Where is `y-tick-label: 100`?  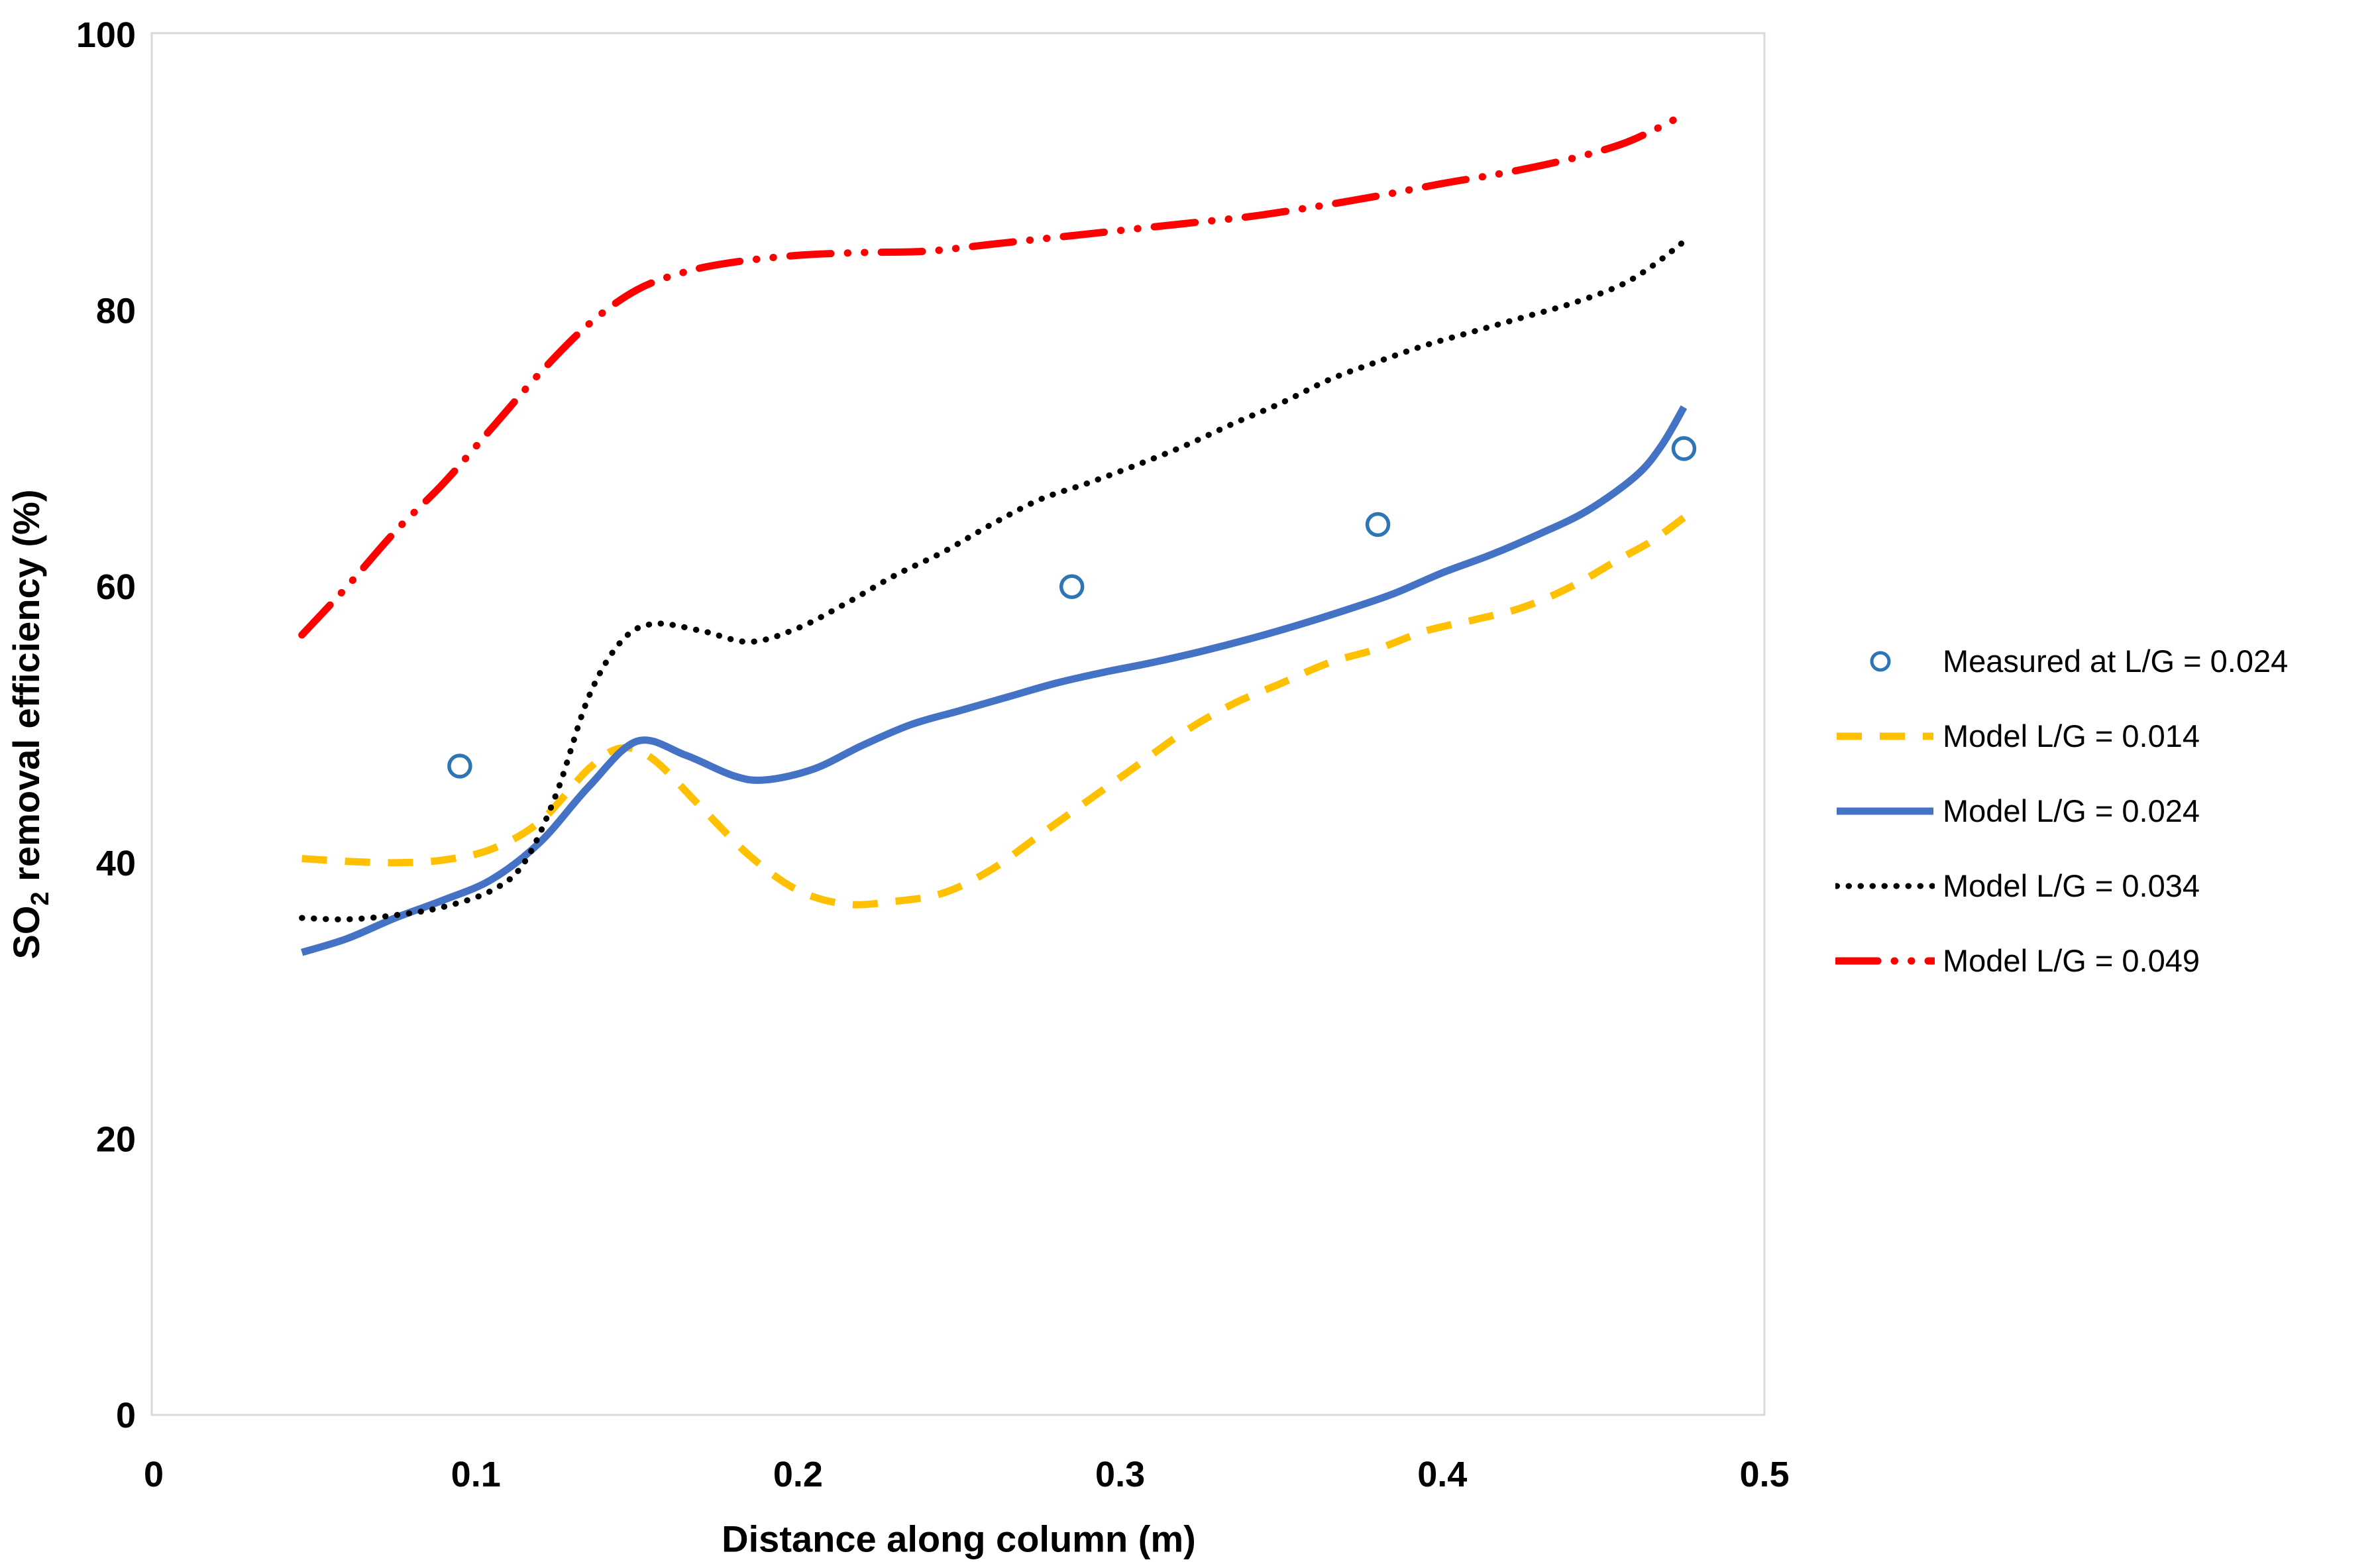
y-tick-label: 100 is located at coordinates (106, 35).